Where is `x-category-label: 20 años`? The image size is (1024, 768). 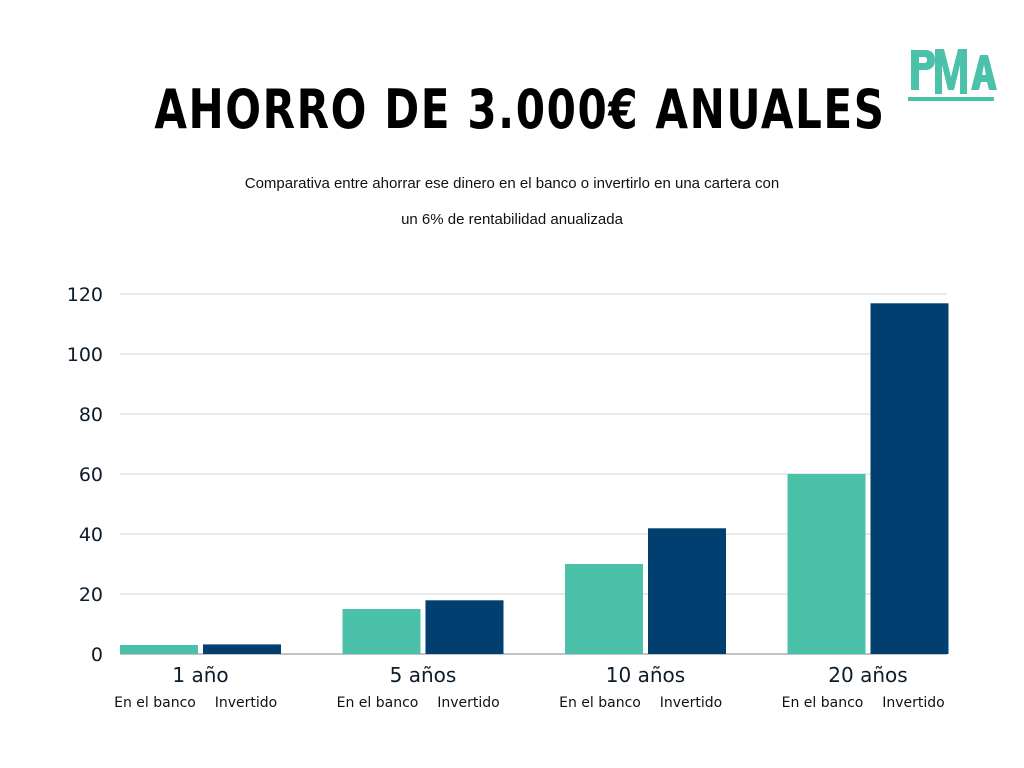
x-category-label: 20 años is located at coordinates (867, 675).